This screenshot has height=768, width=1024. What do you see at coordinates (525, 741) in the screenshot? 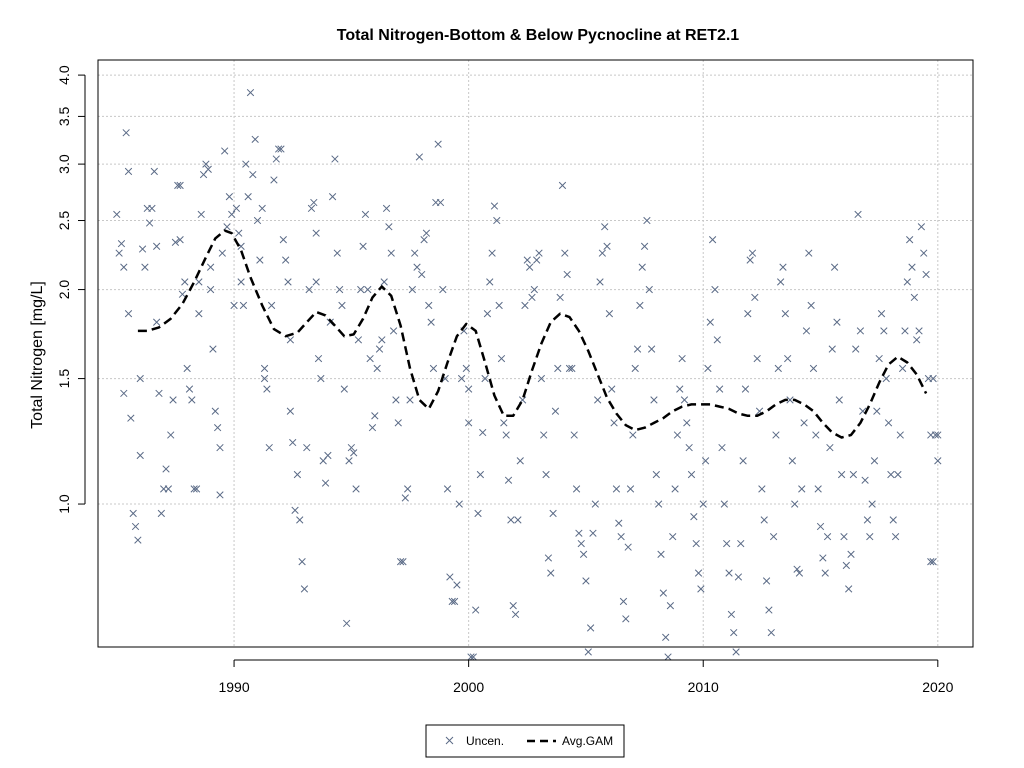
I see `legend-box` at bounding box center [525, 741].